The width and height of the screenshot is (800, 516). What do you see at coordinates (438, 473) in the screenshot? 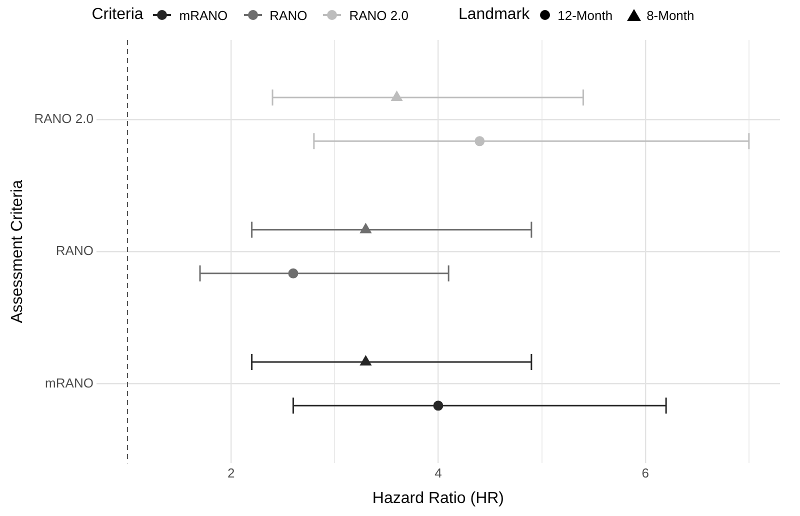
I see `x-tick-label: 4` at bounding box center [438, 473].